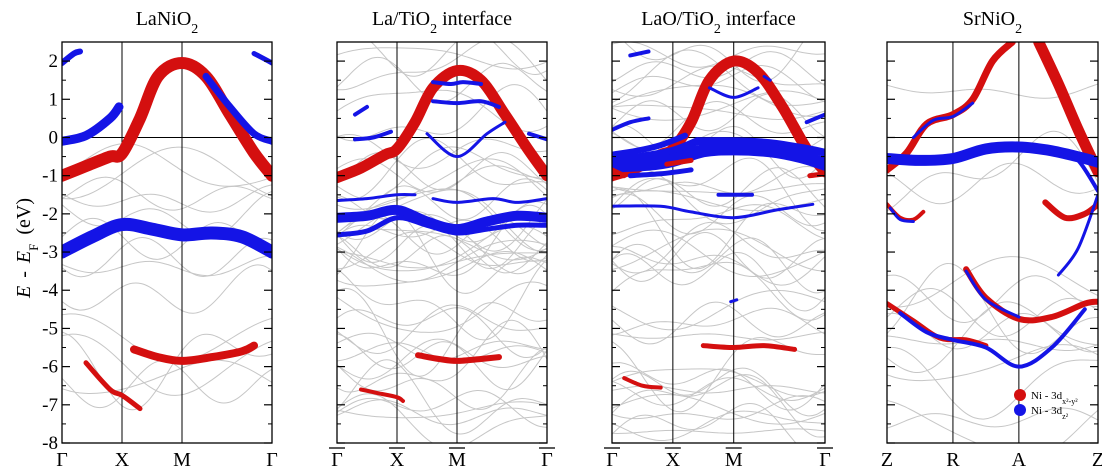 The height and width of the screenshot is (469, 1102). Describe the element at coordinates (1050, 413) in the screenshot. I see `legend-label-dz2: Ni - 3dz²` at that location.